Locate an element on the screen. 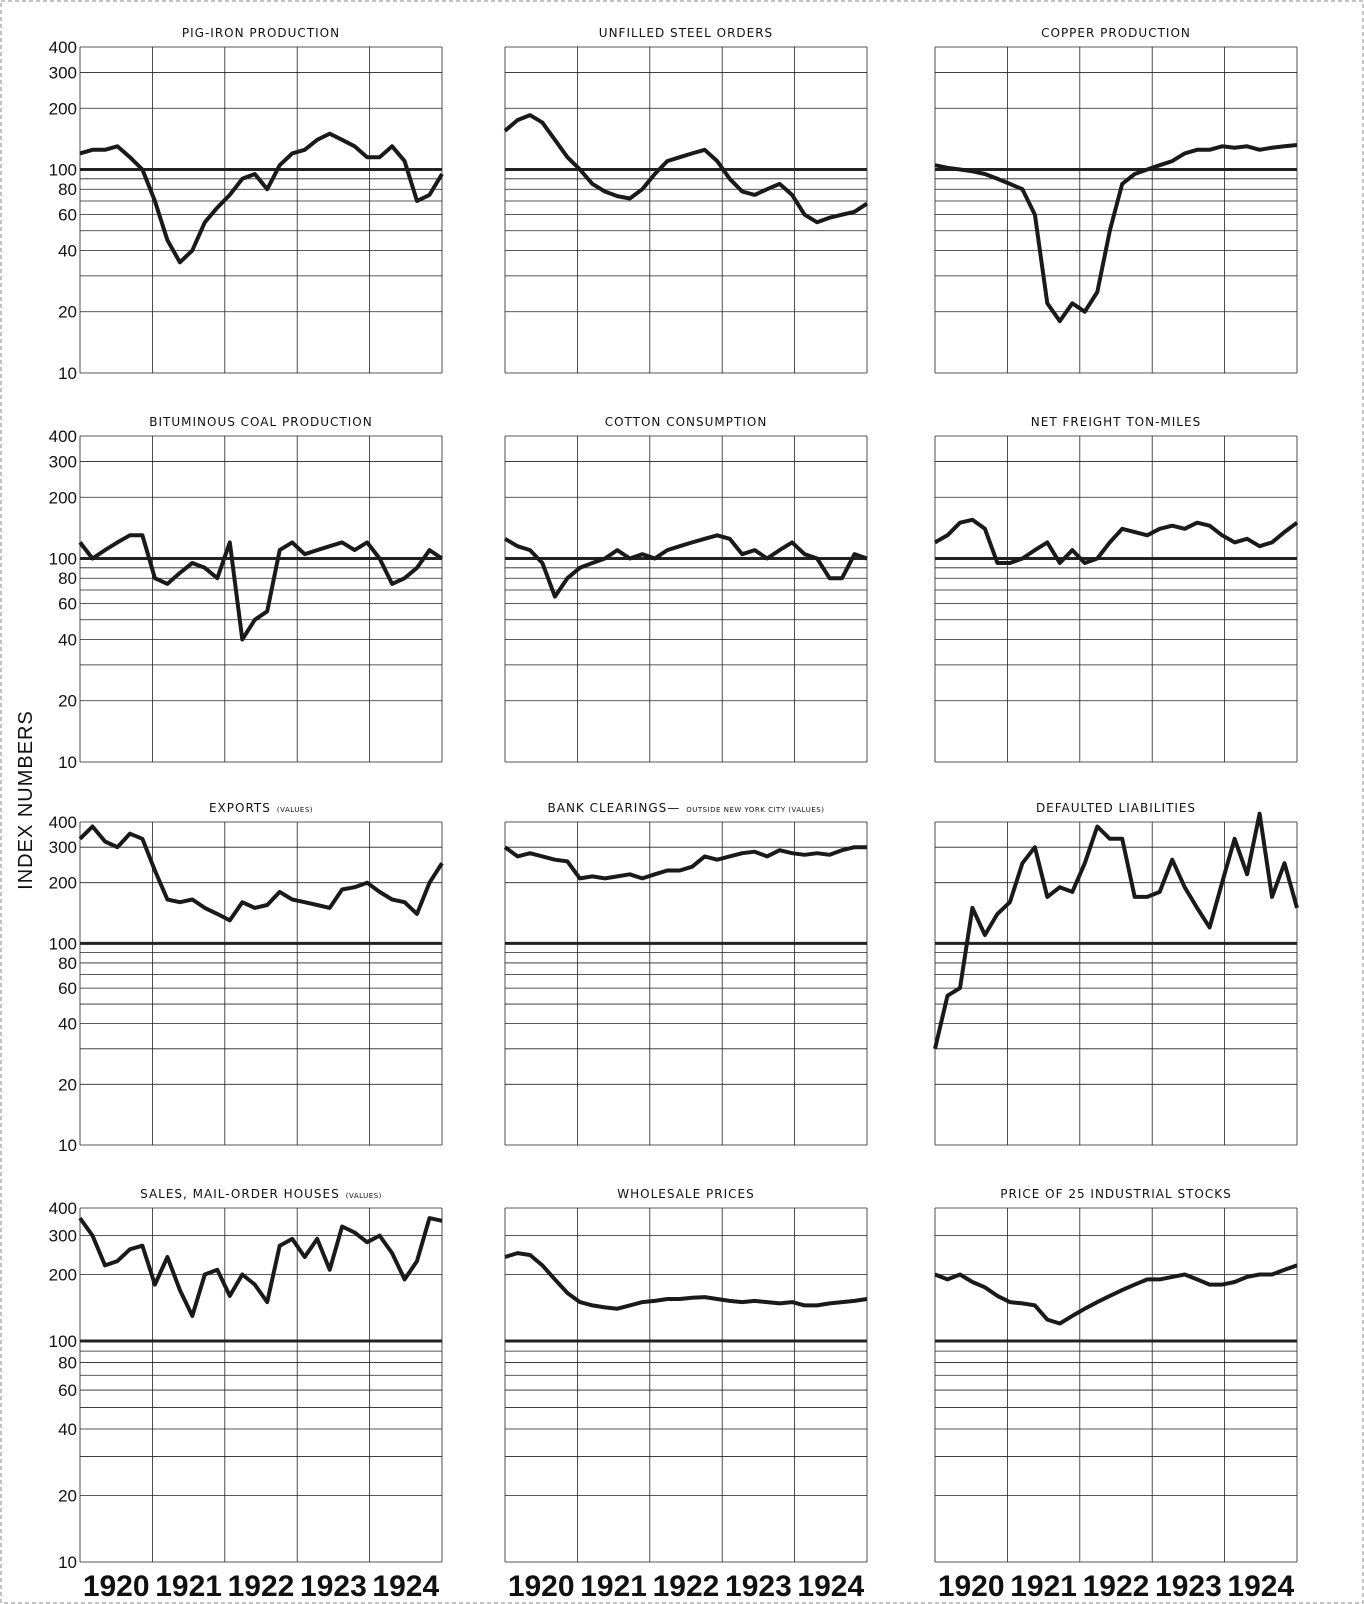 The width and height of the screenshot is (1364, 1604). title-text: EXPORTS is located at coordinates (240, 808).